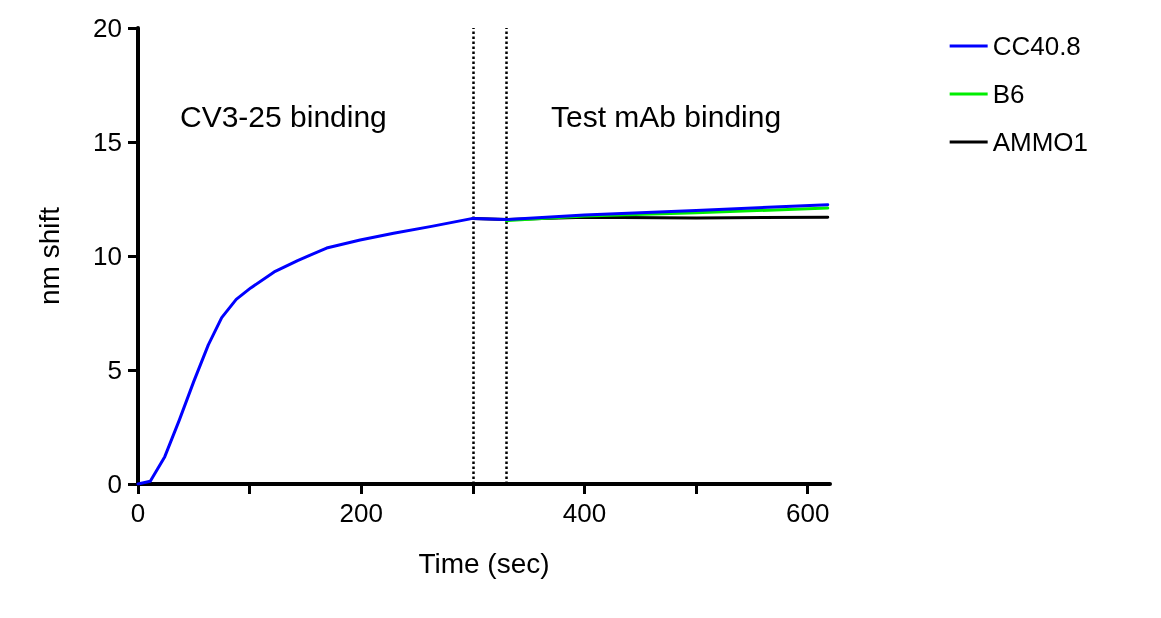 This screenshot has width=1161, height=618. I want to click on x-tick-label: 0, so click(138, 513).